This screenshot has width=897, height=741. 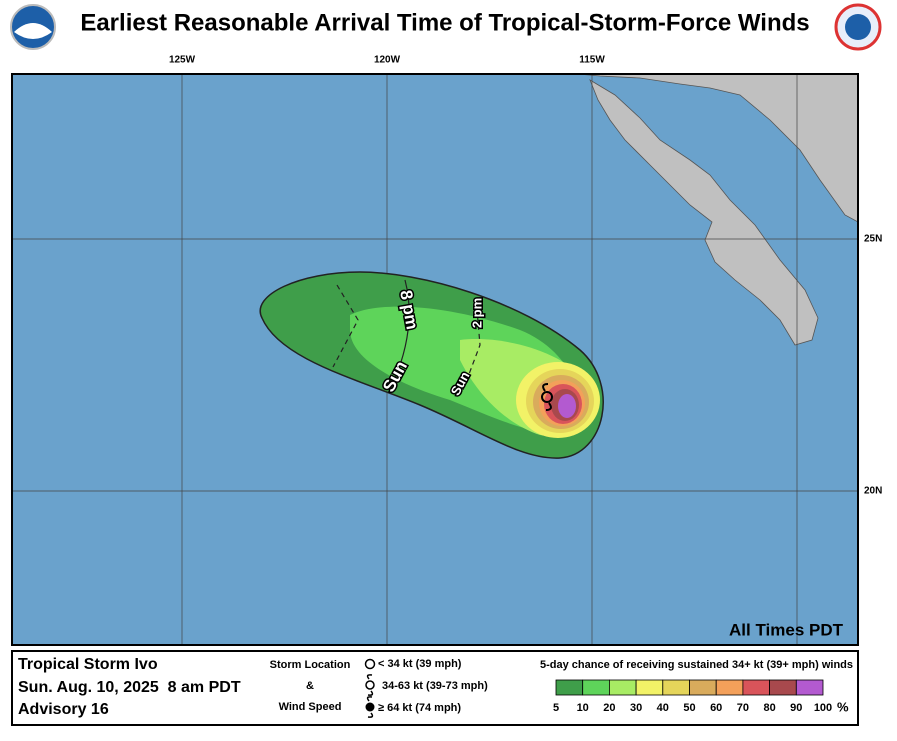 What do you see at coordinates (420, 664) in the screenshot?
I see `key-entry: < 34 kt (39 mph)` at bounding box center [420, 664].